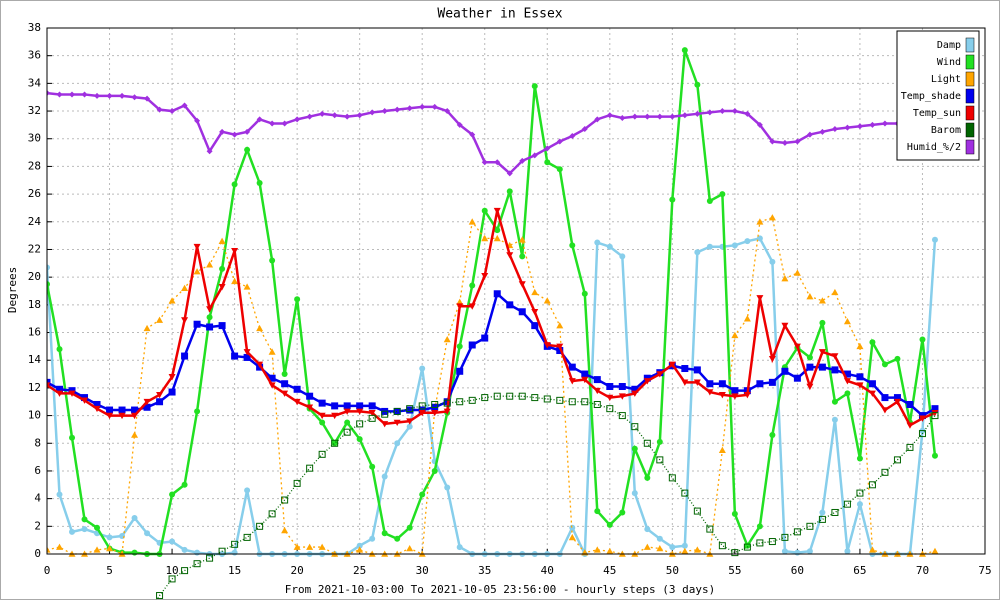 Image resolution: width=1000 pixels, height=600 pixels. Describe the element at coordinates (970, 130) in the screenshot. I see `legend-swatch` at that location.